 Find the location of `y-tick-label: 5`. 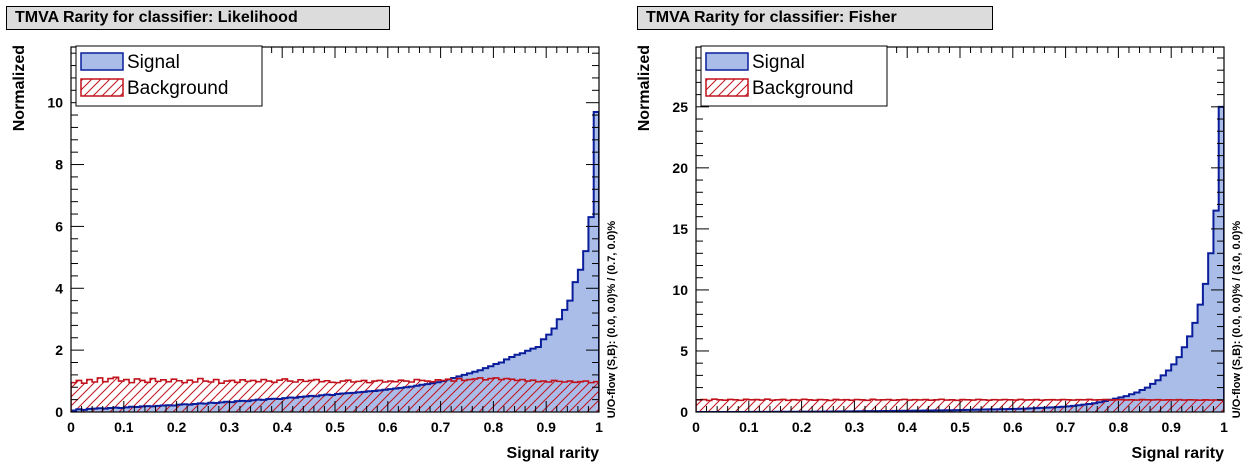

y-tick-label: 5 is located at coordinates (684, 351).